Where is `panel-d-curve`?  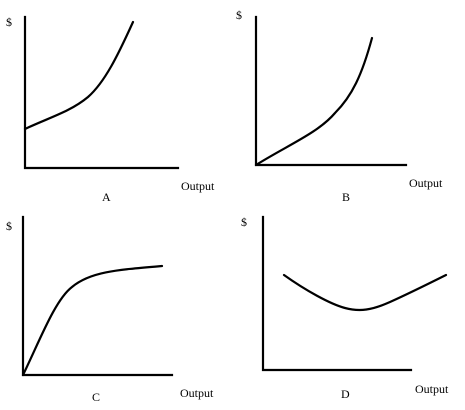 panel-d-curve is located at coordinates (365, 292).